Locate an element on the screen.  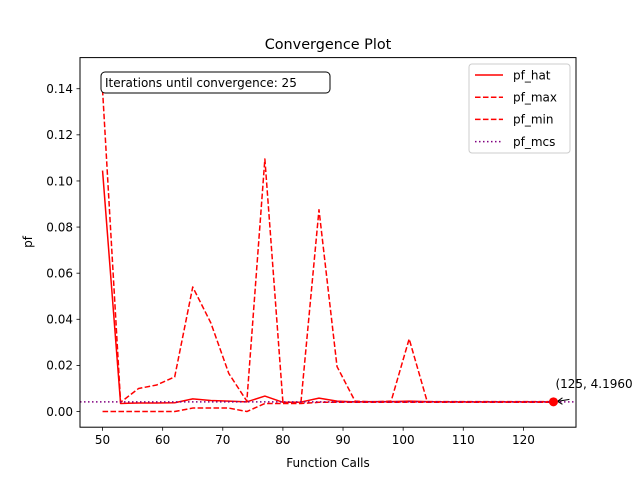
x-tick-label: 110 is located at coordinates (463, 440).